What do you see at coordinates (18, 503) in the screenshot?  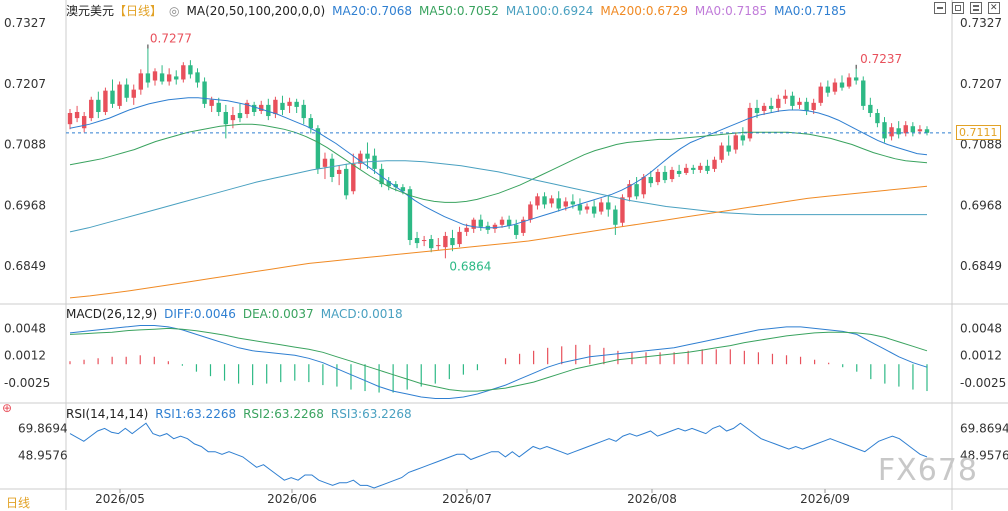 I see `period-switch: 日线` at bounding box center [18, 503].